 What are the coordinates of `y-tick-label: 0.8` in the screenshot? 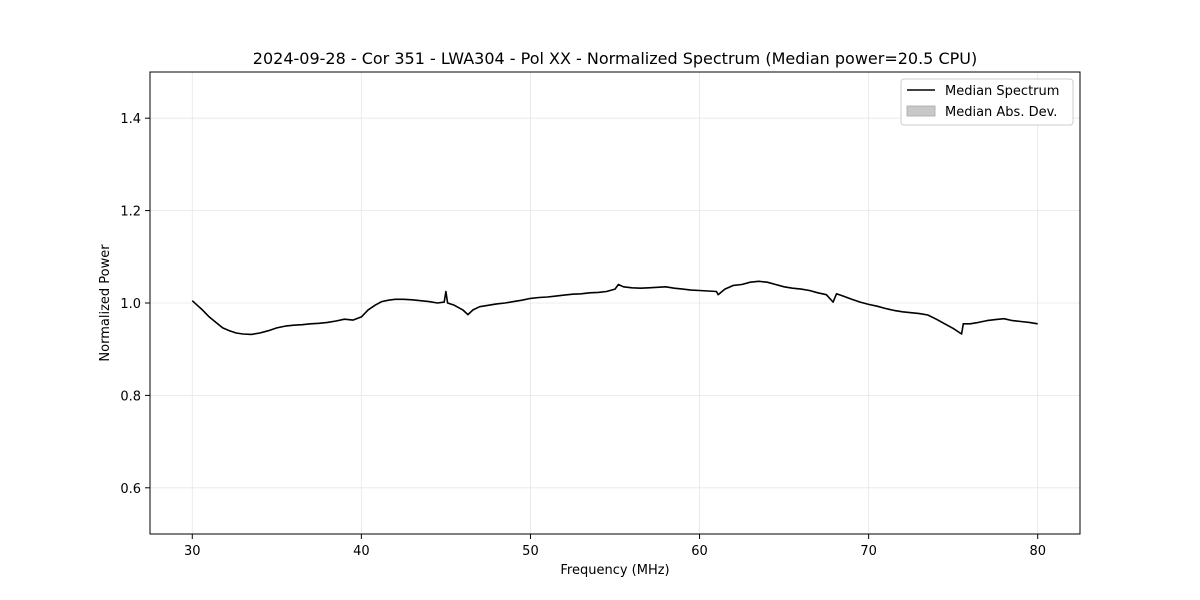 It's located at (130, 396).